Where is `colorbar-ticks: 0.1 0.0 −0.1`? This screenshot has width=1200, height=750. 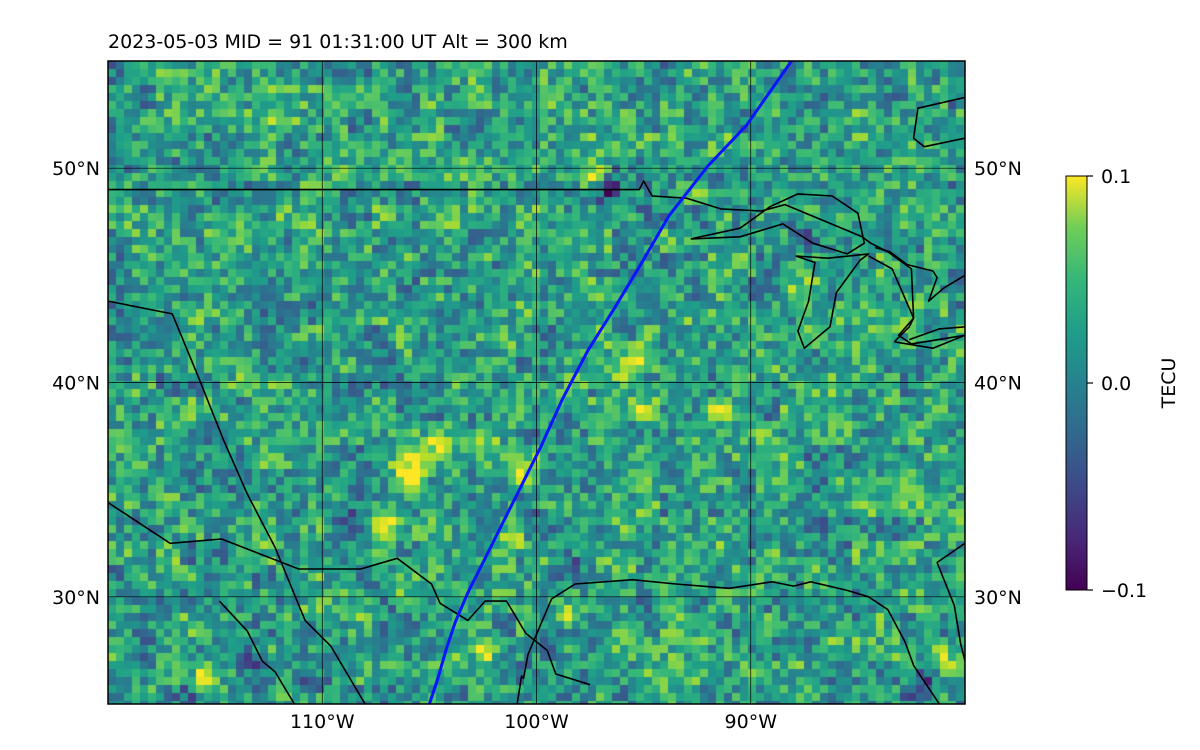 colorbar-ticks: 0.1 0.0 −0.1 is located at coordinates (1117, 384).